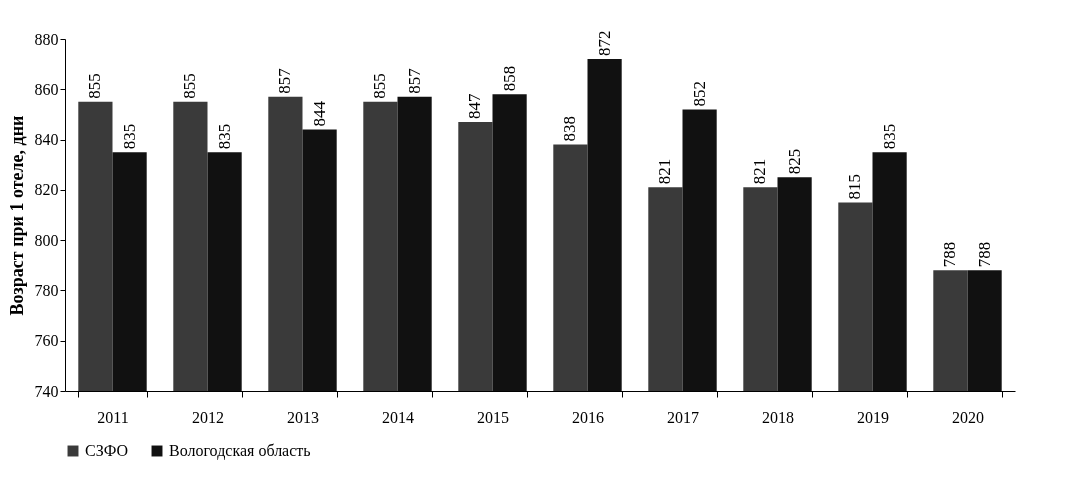  Describe the element at coordinates (46, 341) in the screenshot. I see `y-tick-label: 760` at that location.